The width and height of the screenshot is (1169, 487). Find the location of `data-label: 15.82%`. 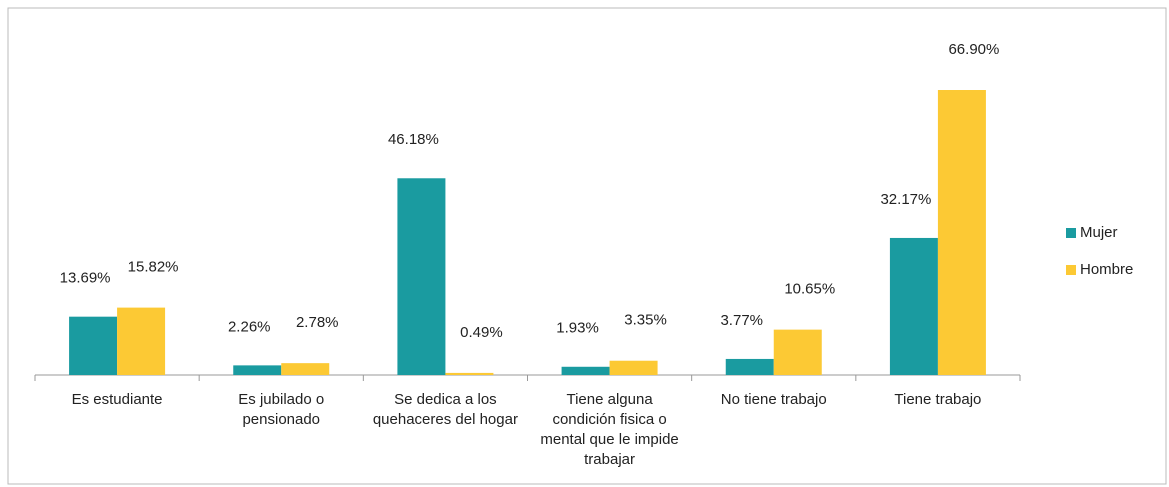

data-label: 15.82% is located at coordinates (153, 267).